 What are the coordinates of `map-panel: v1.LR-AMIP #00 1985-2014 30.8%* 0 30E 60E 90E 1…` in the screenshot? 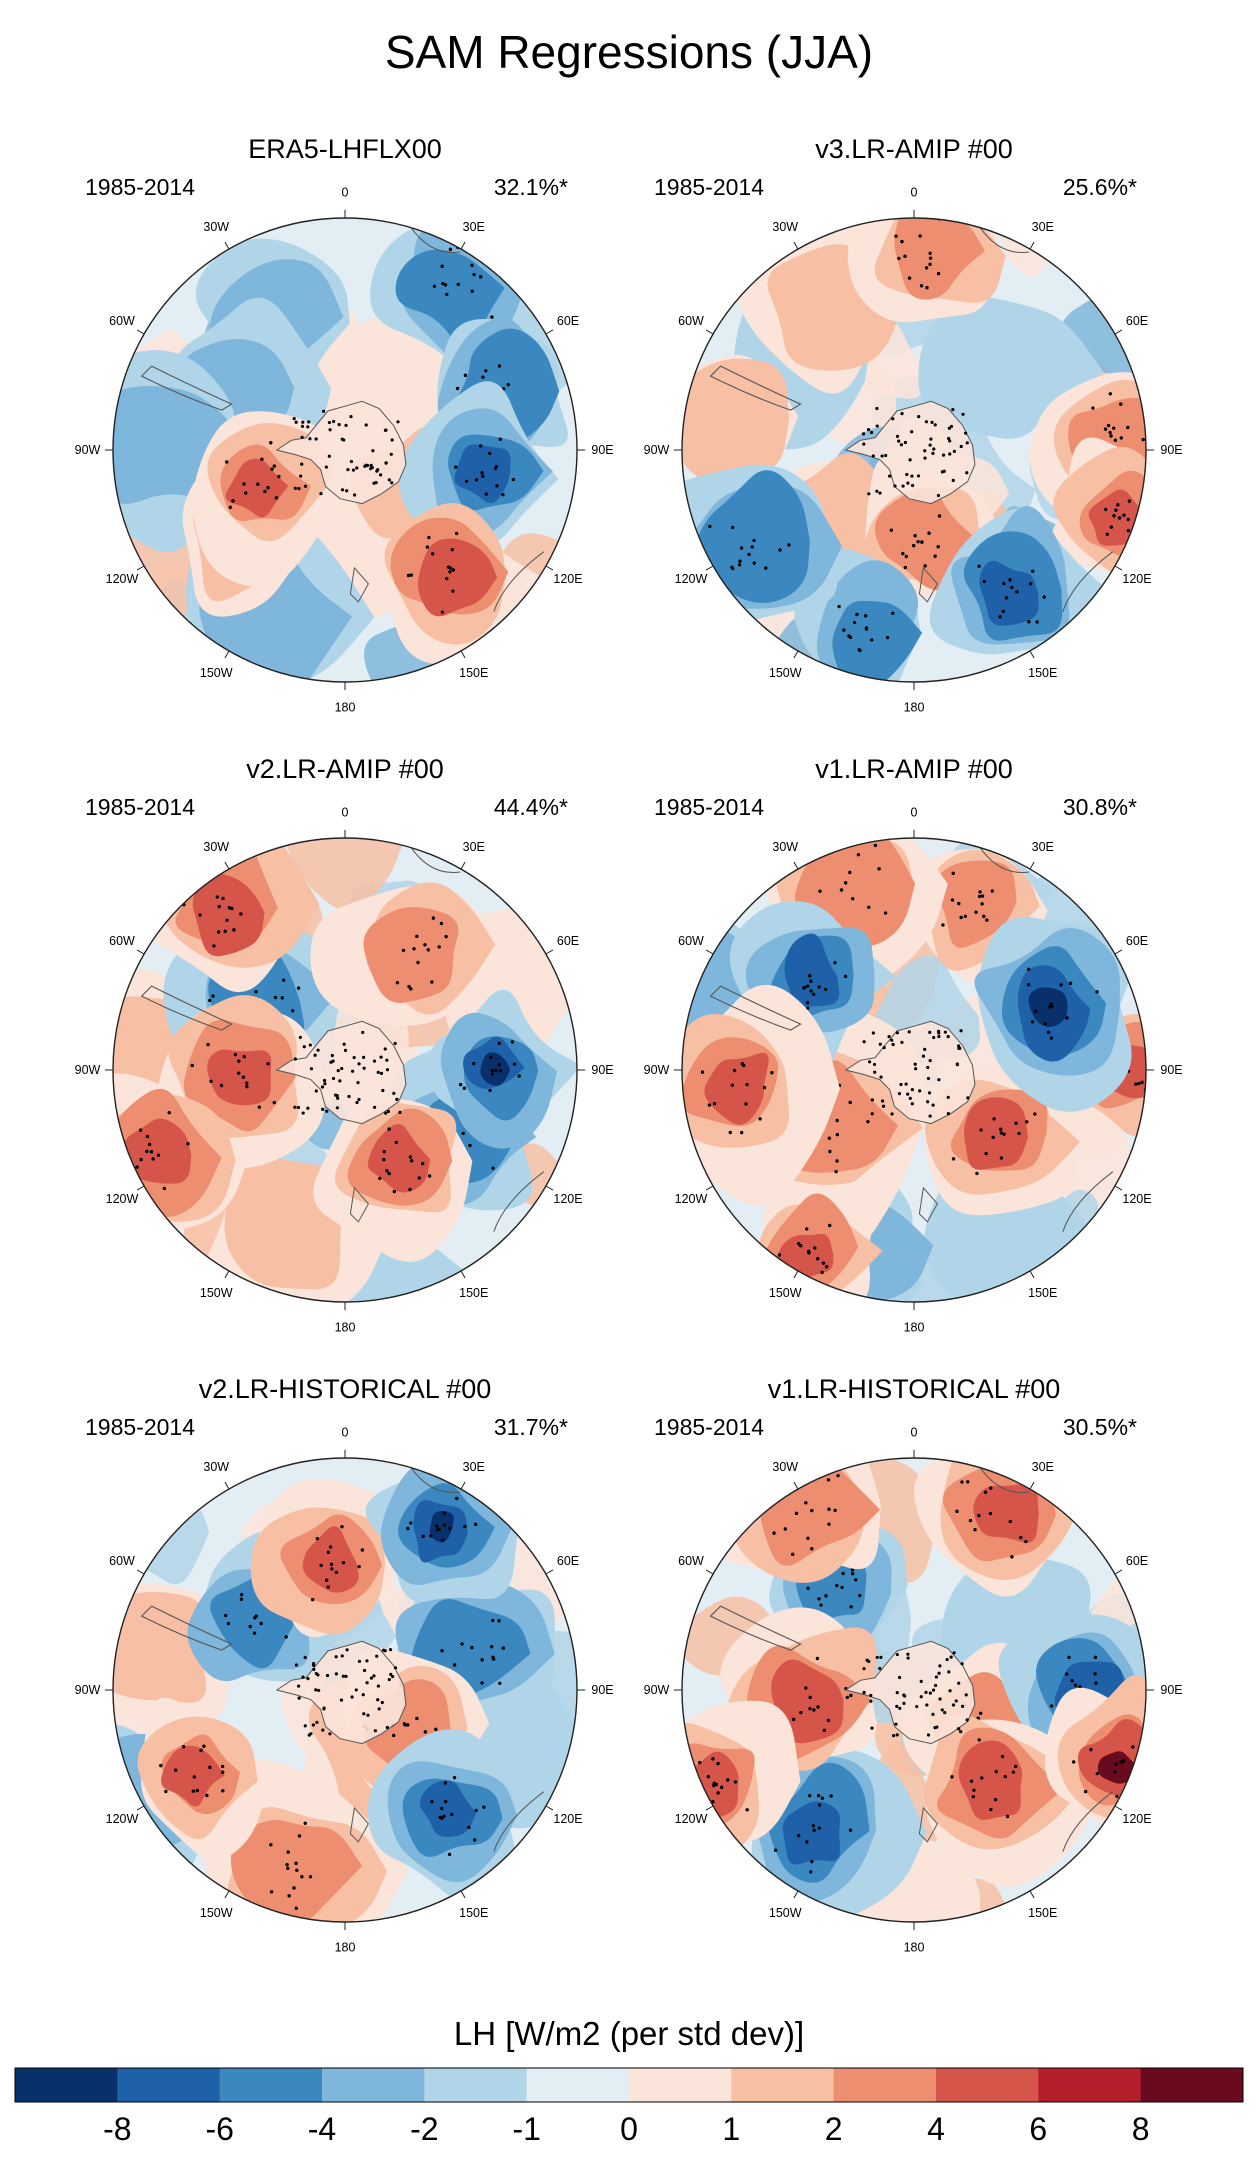 It's located at (913, 1044).